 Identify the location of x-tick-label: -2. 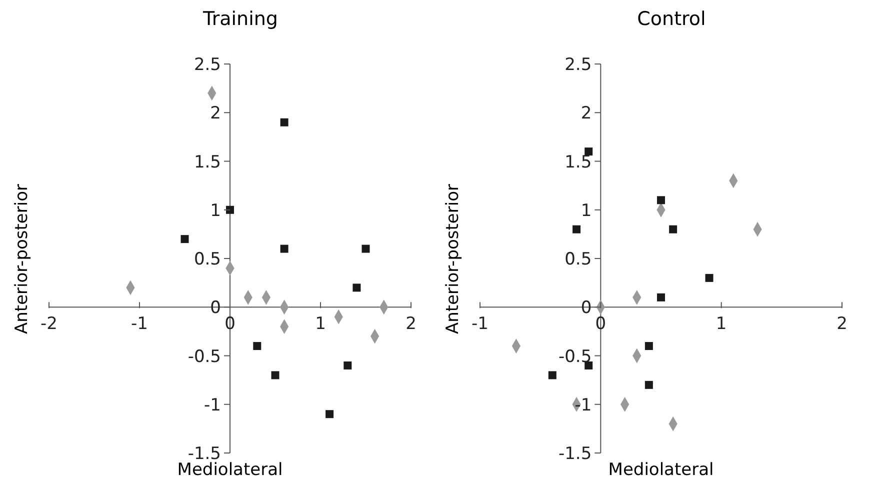
(49, 324).